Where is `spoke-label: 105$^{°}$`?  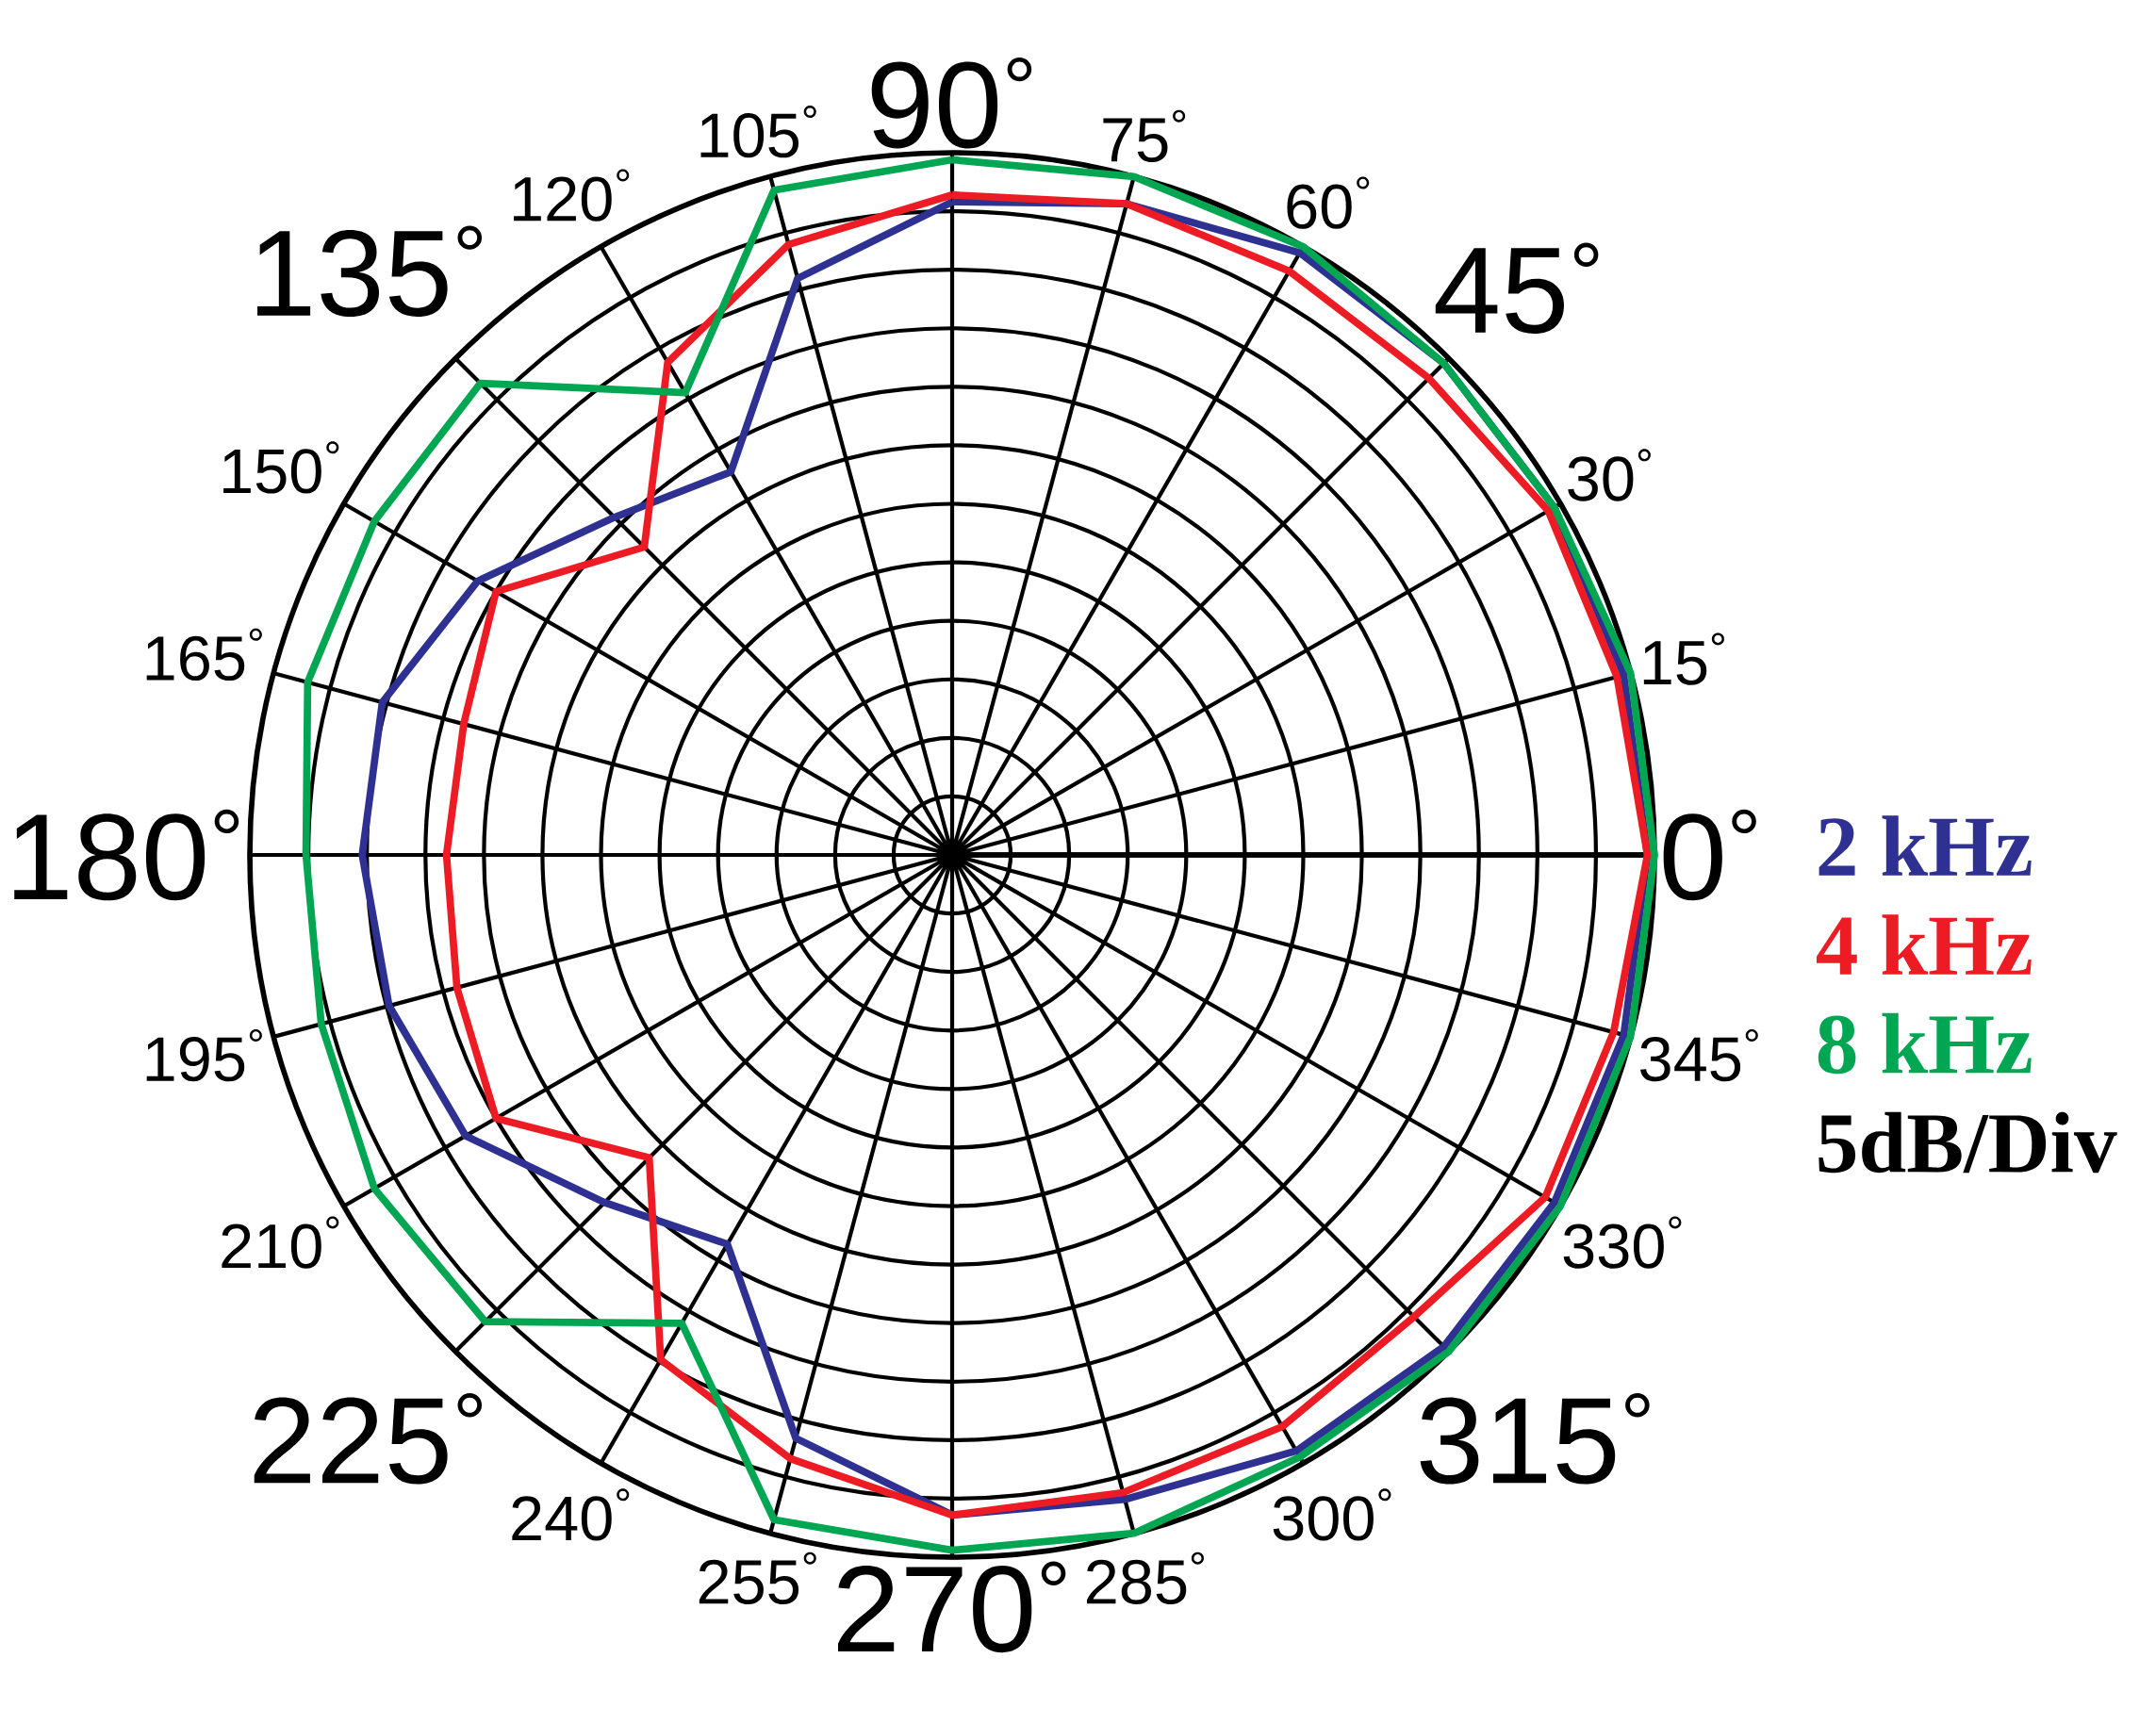
spoke-label: 105$^{°}$ is located at coordinates (758, 132).